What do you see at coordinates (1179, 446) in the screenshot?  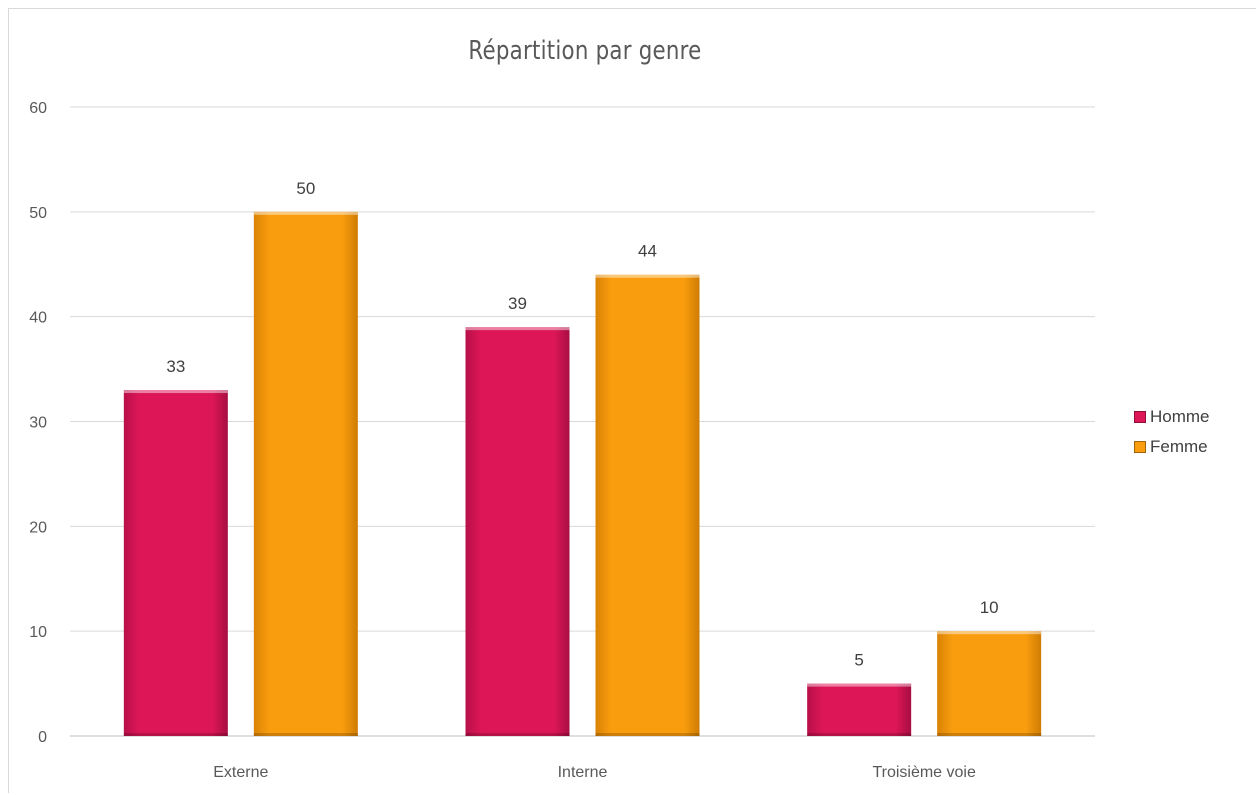 I see `legend-label-femme: Femme` at bounding box center [1179, 446].